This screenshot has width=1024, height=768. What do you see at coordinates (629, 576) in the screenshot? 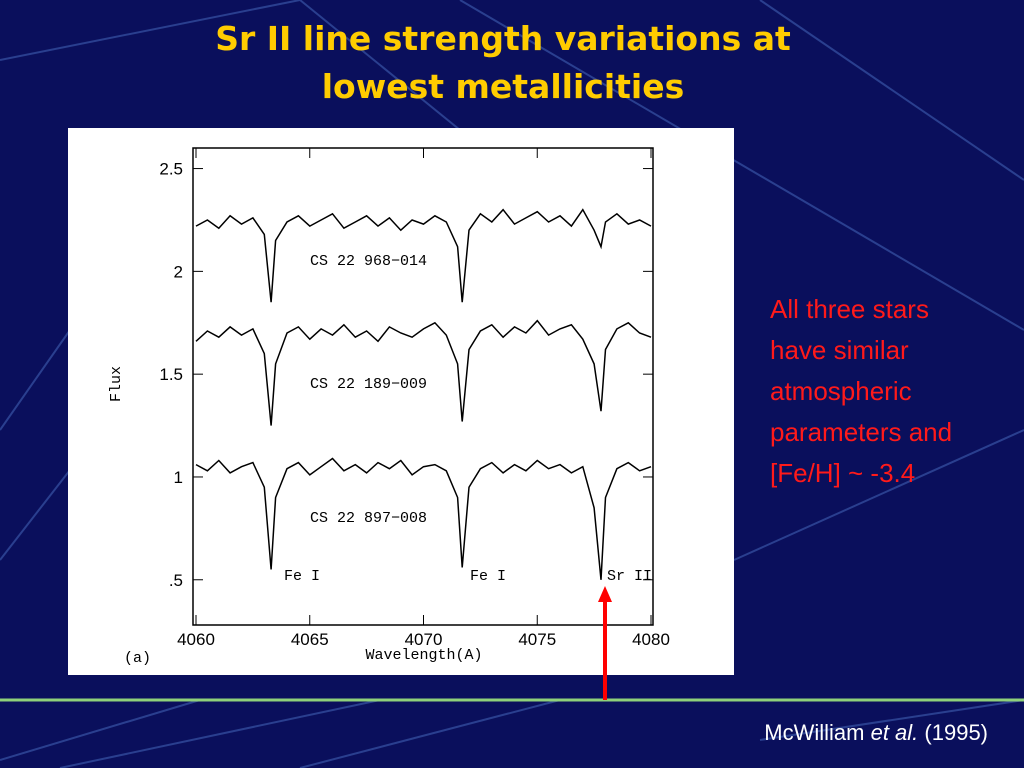
I see `line-label: Sr II` at bounding box center [629, 576].